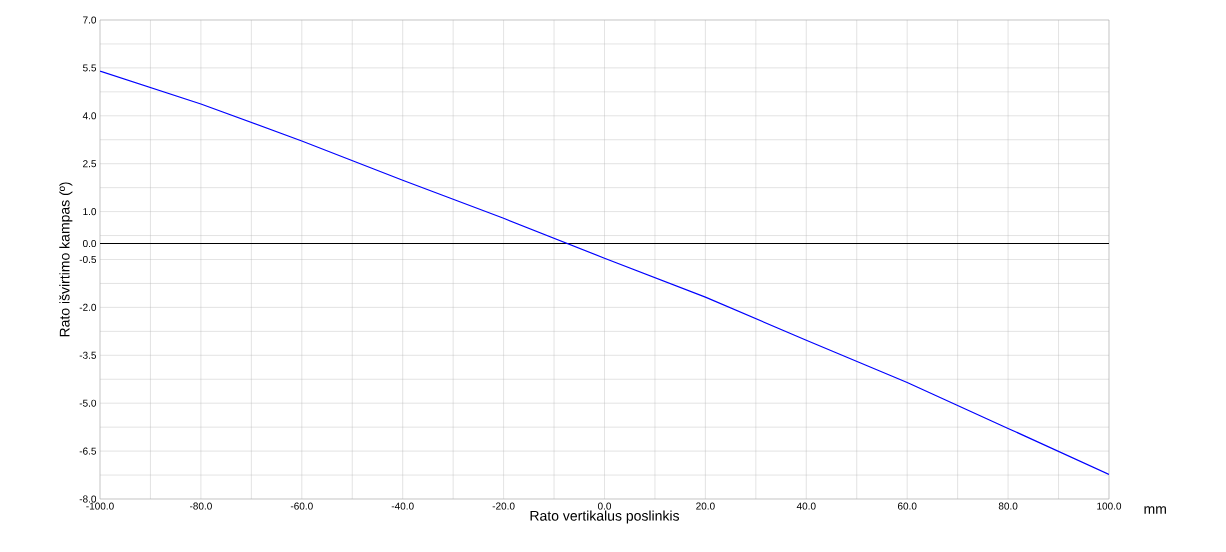  I want to click on y-tick-label: 7.0, so click(90, 20).